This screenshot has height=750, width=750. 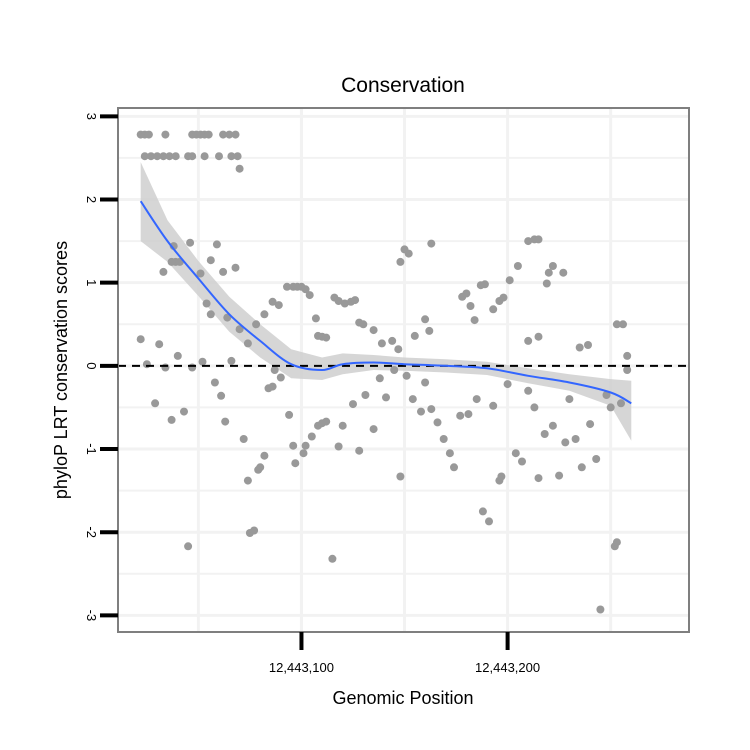 What do you see at coordinates (91, 365) in the screenshot?
I see `y-tick-label: 0` at bounding box center [91, 365].